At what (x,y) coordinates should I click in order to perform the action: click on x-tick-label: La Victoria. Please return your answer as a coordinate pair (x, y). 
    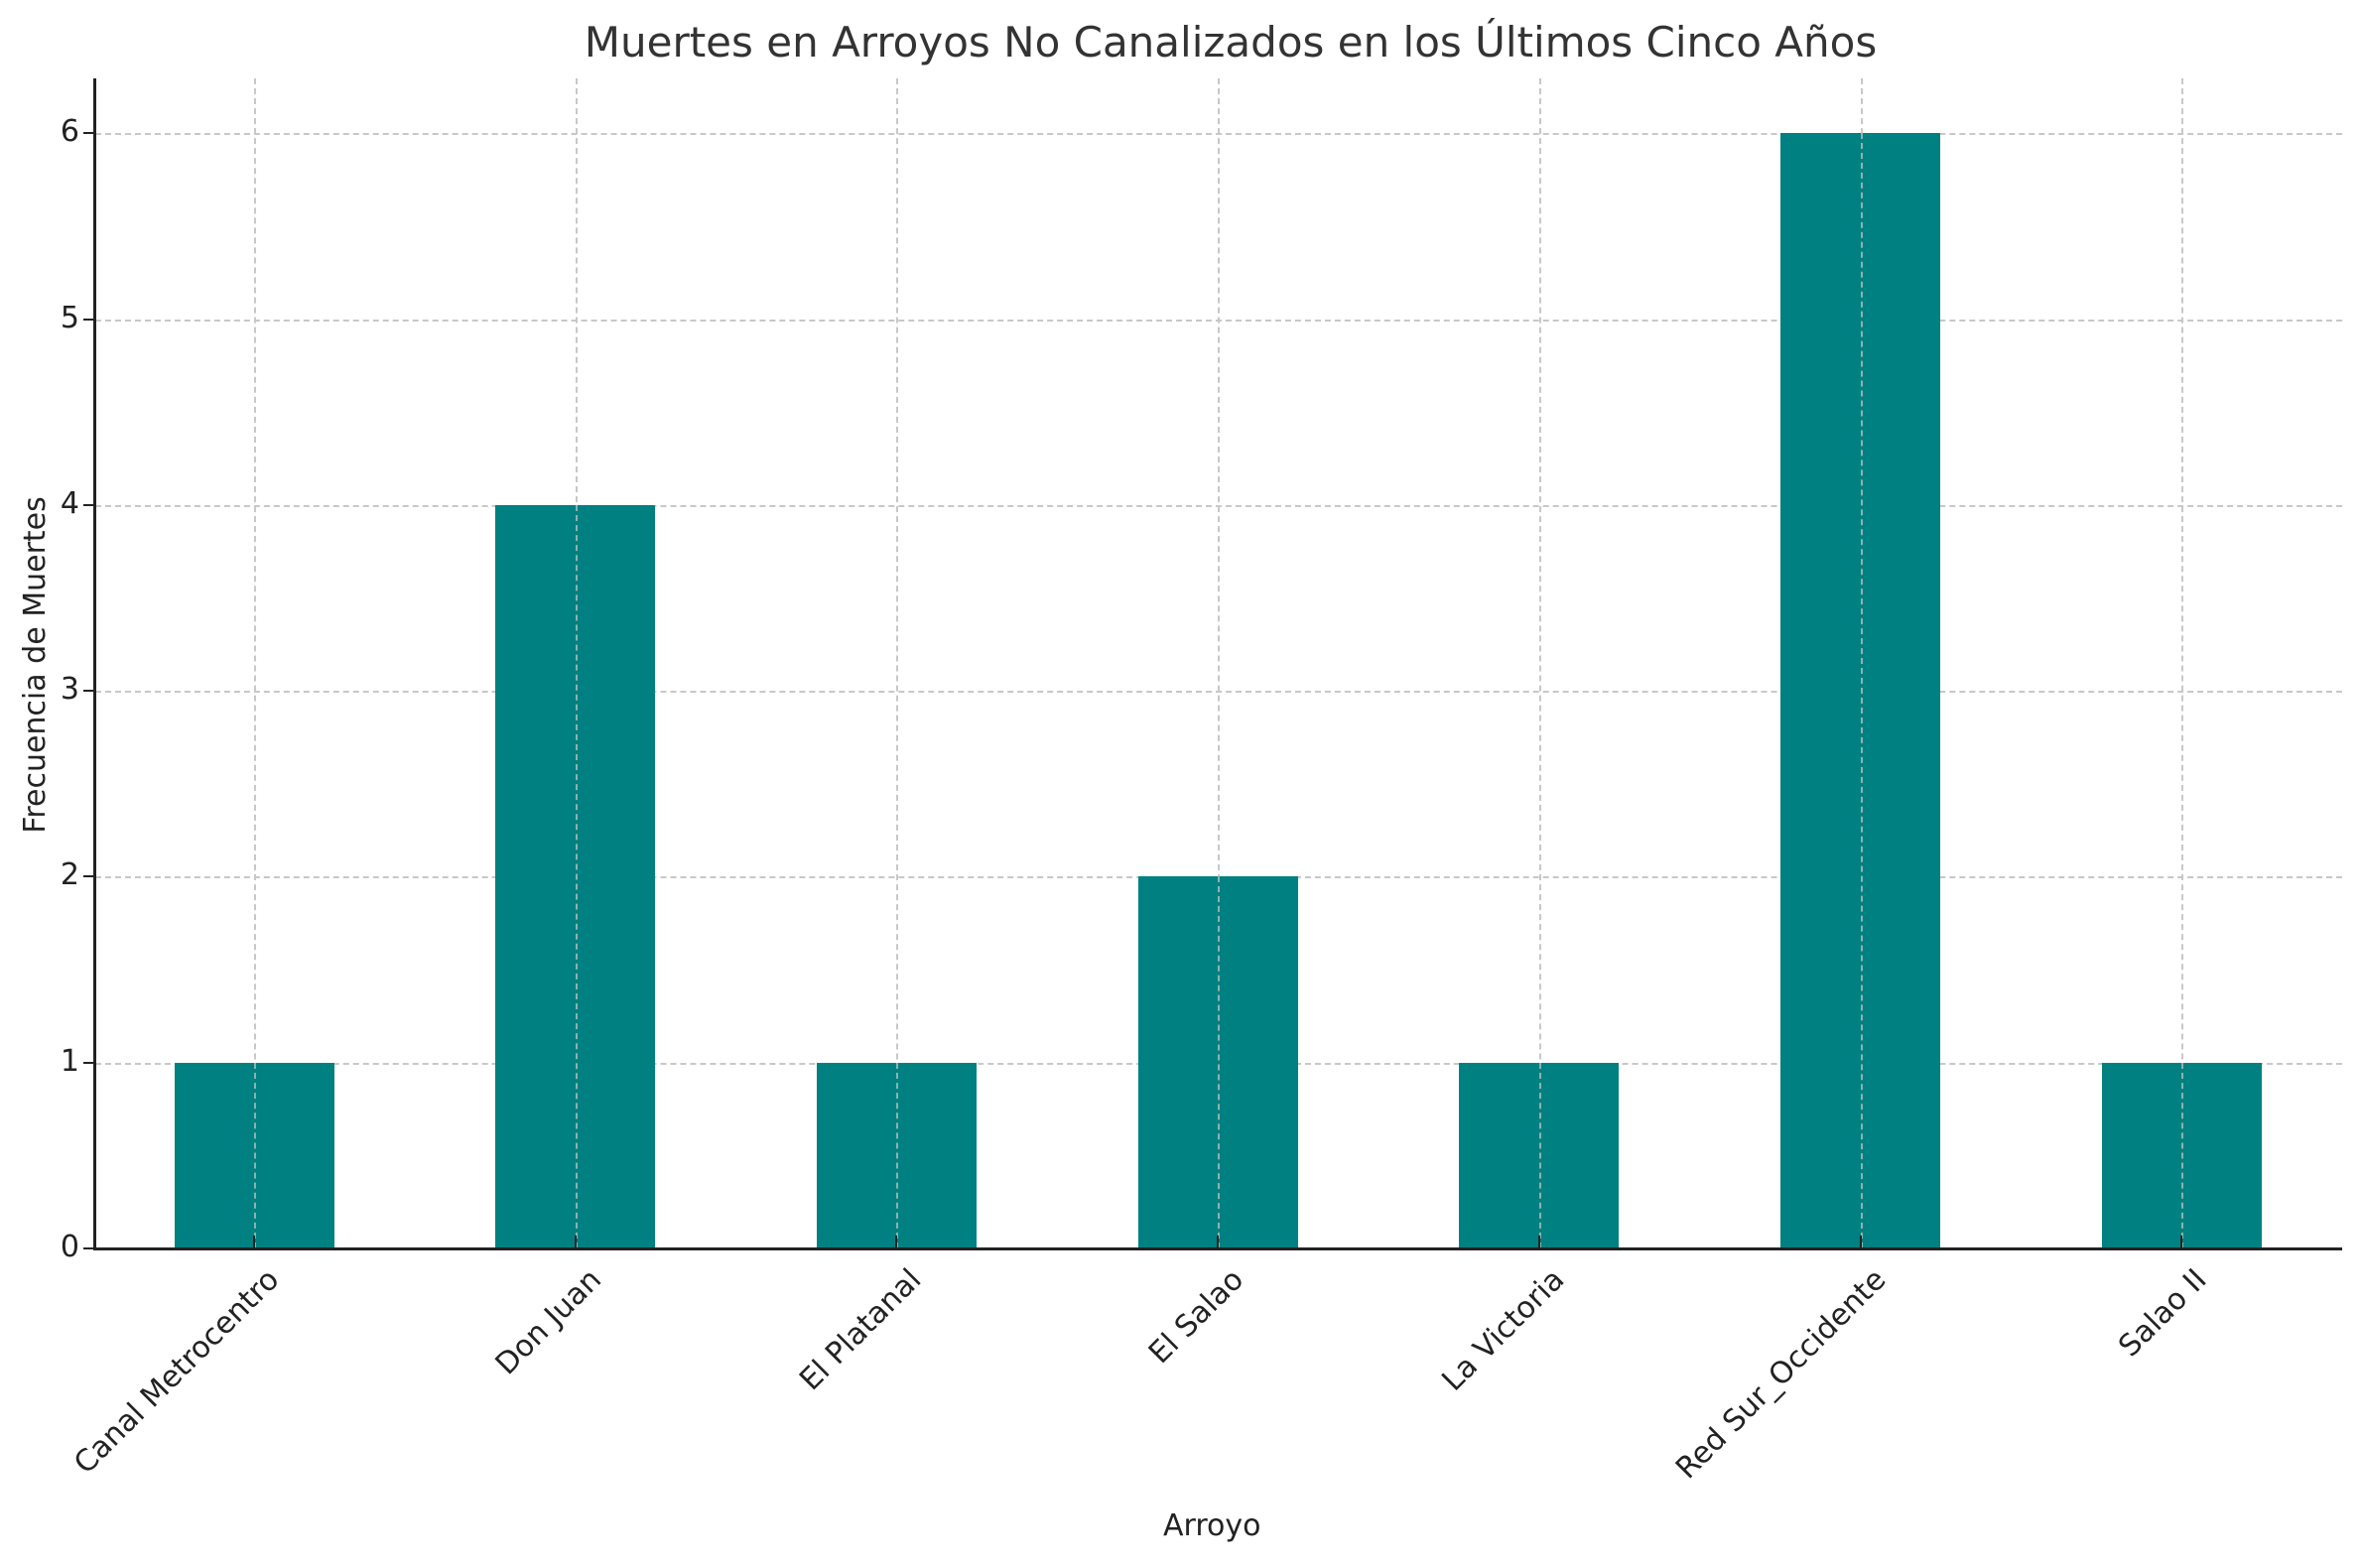
    Looking at the image, I should click on (1503, 1330).